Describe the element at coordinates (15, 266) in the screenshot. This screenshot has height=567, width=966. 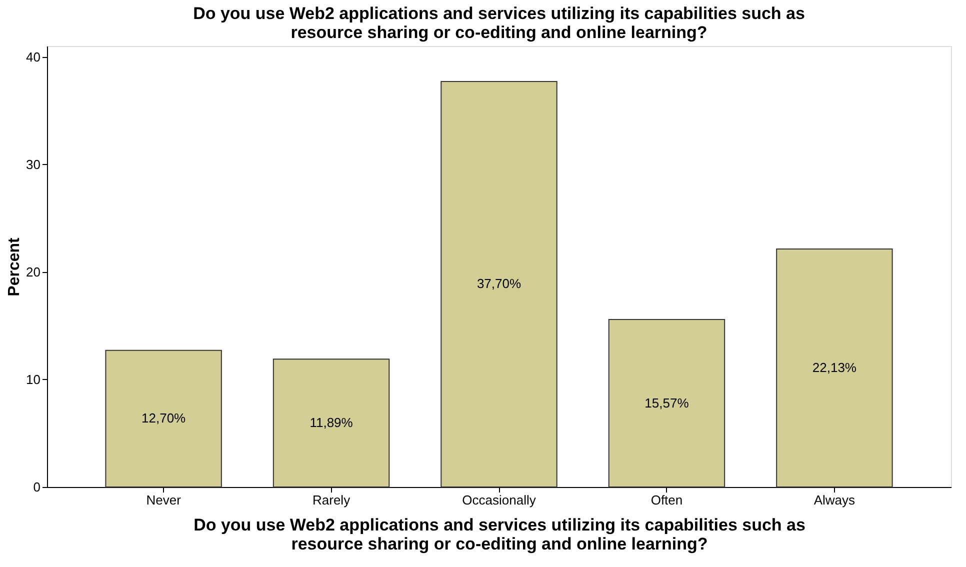
I see `y-axis-title: Percent` at that location.